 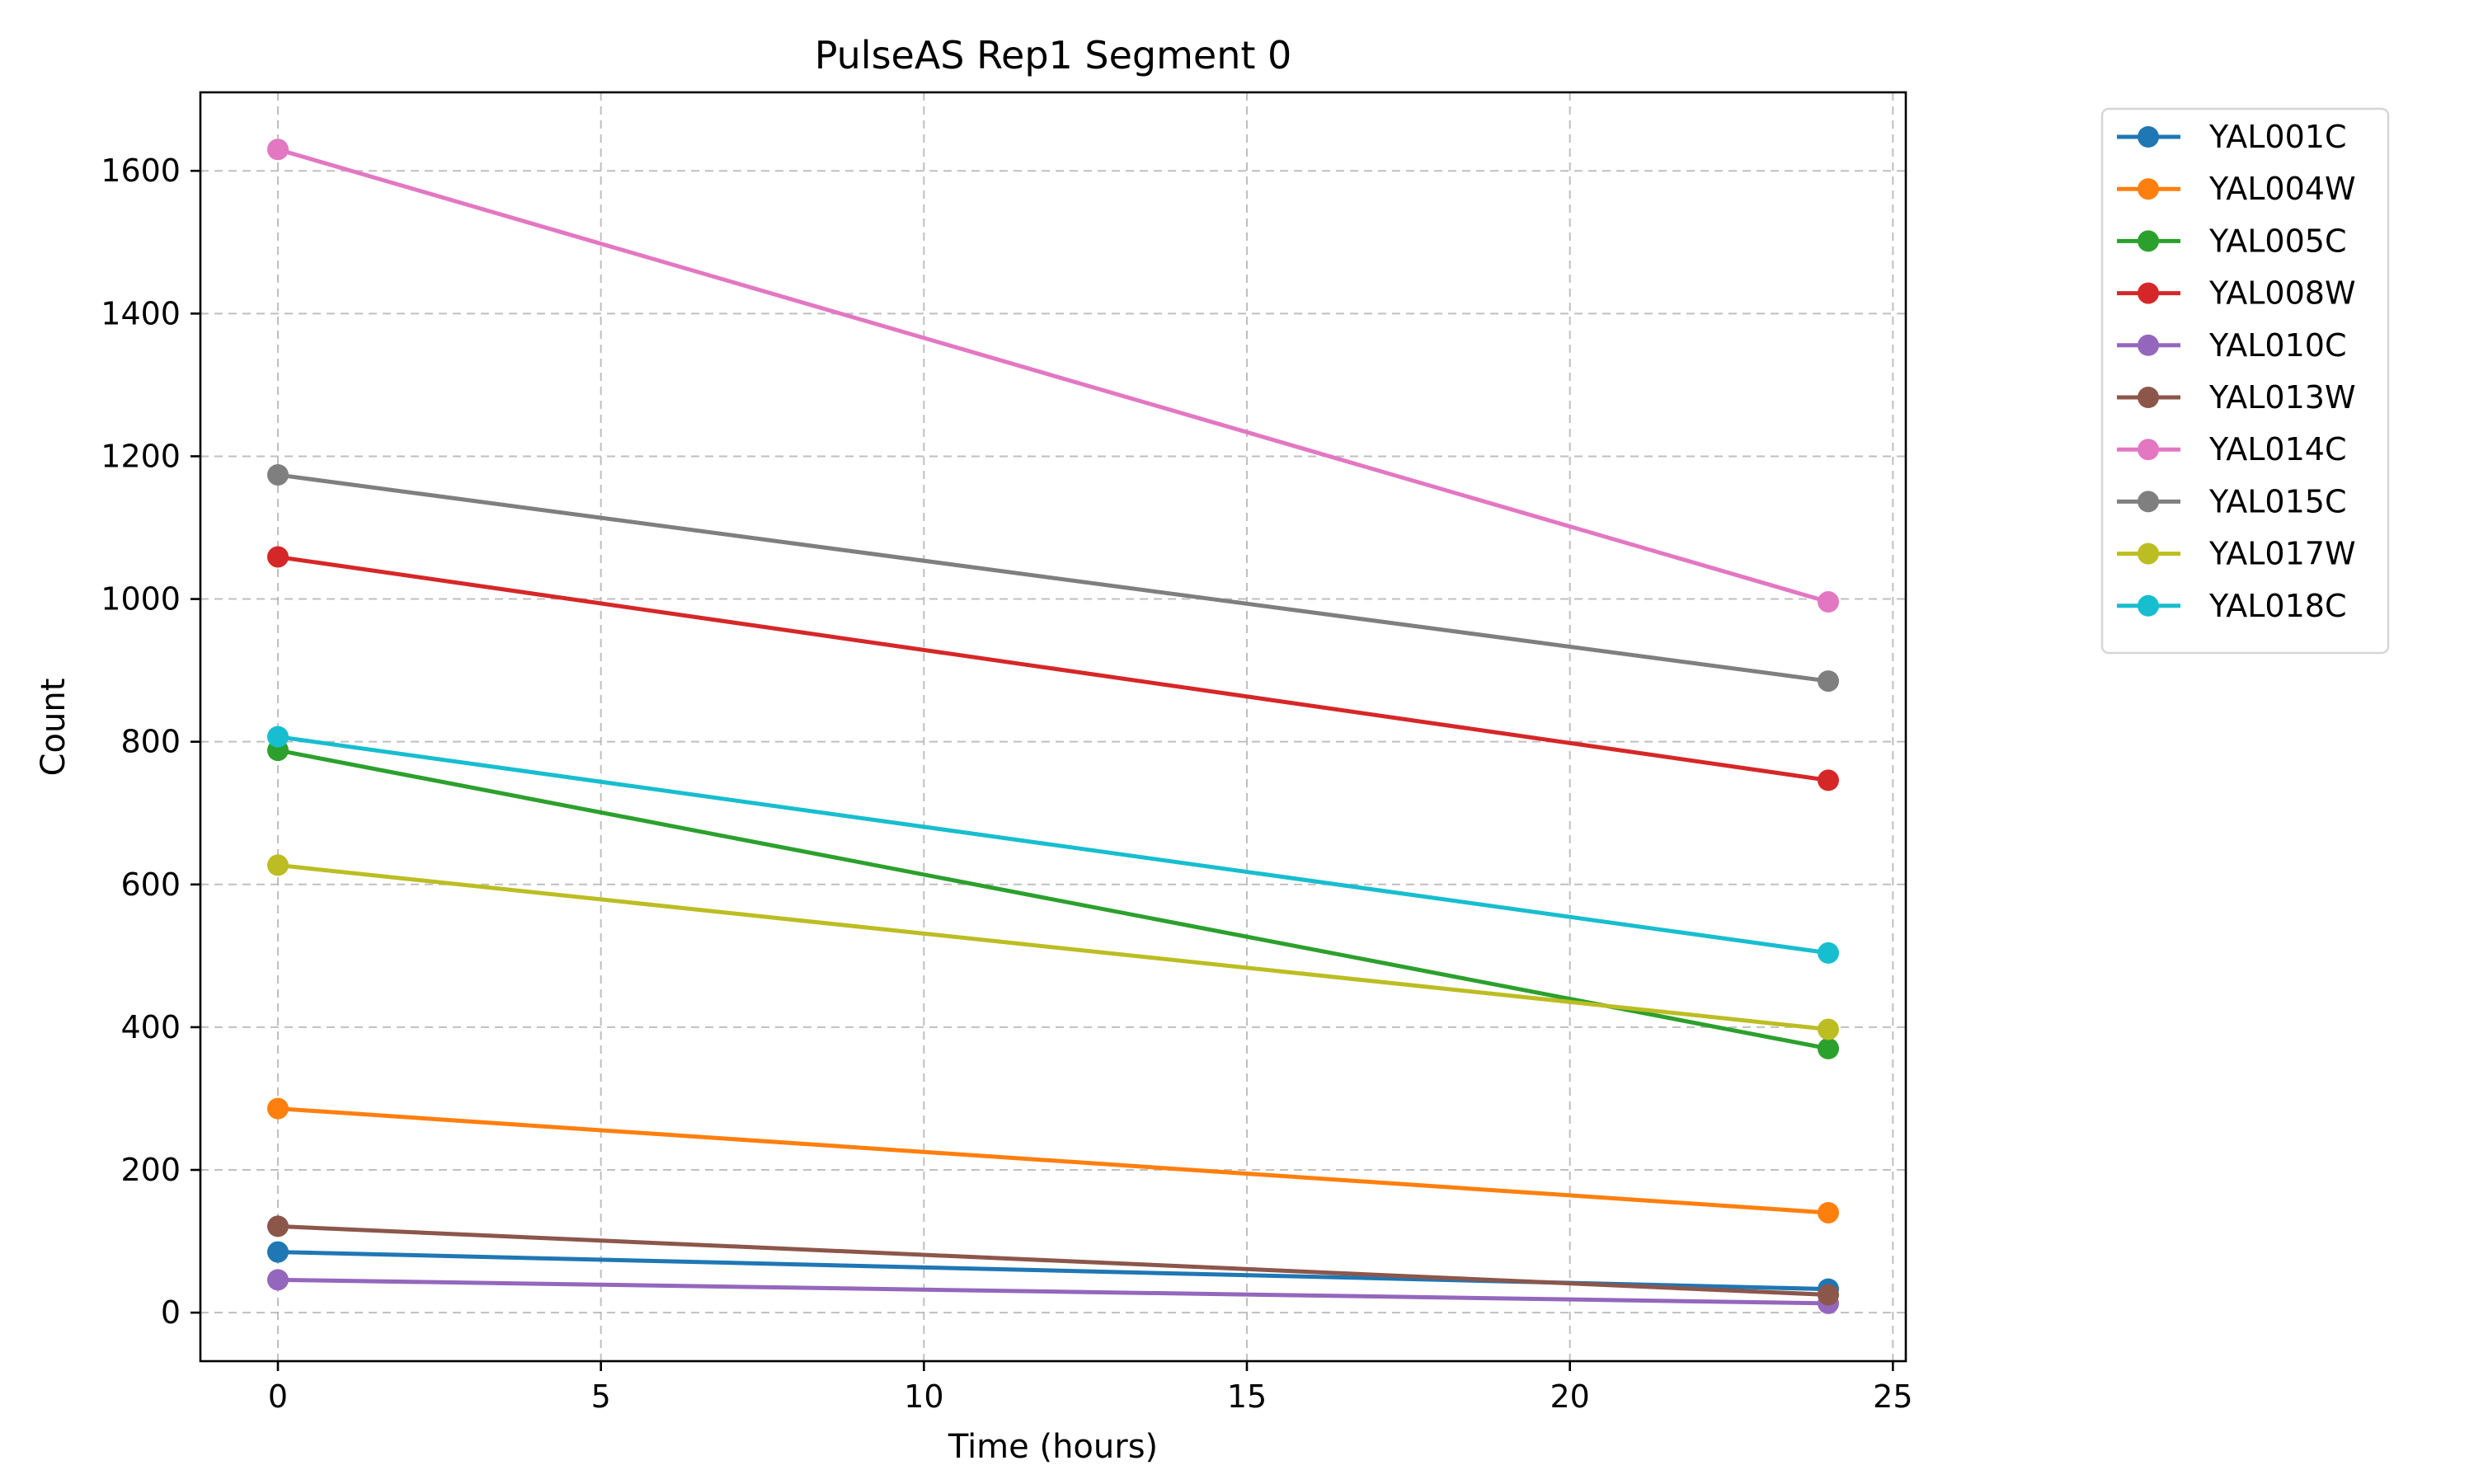 What do you see at coordinates (54, 728) in the screenshot?
I see `y-axis-label: Count` at bounding box center [54, 728].